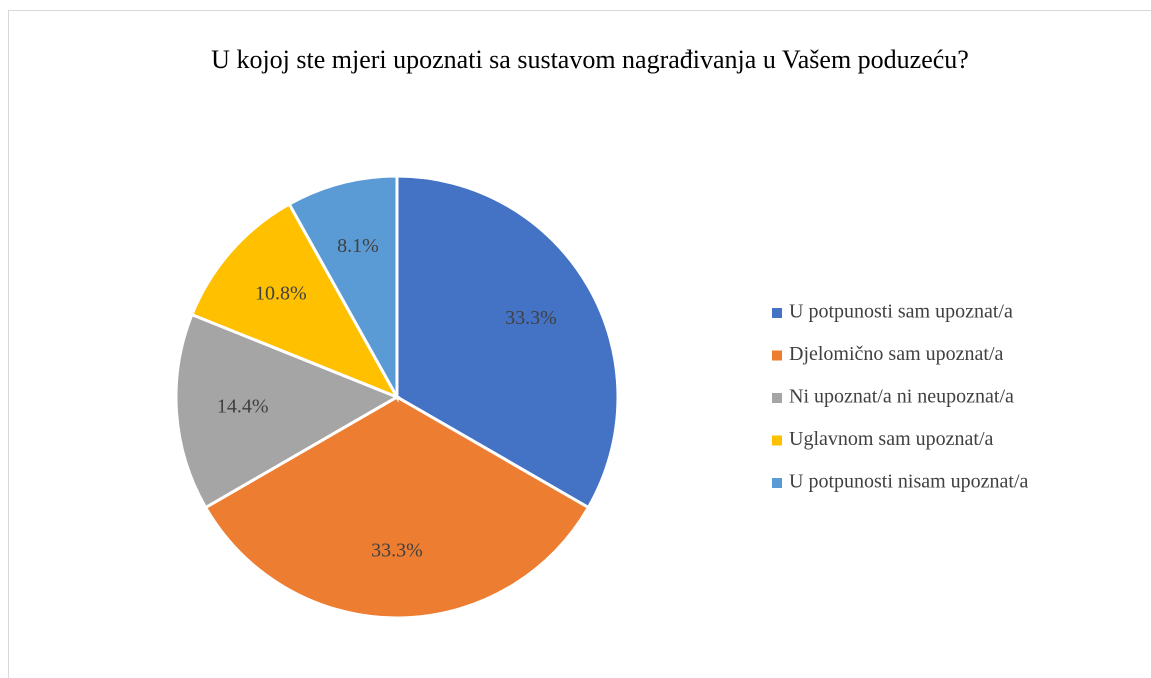 The height and width of the screenshot is (678, 1151). Describe the element at coordinates (909, 482) in the screenshot. I see `legend-label: U potpunosti nisam upoznat/a` at that location.